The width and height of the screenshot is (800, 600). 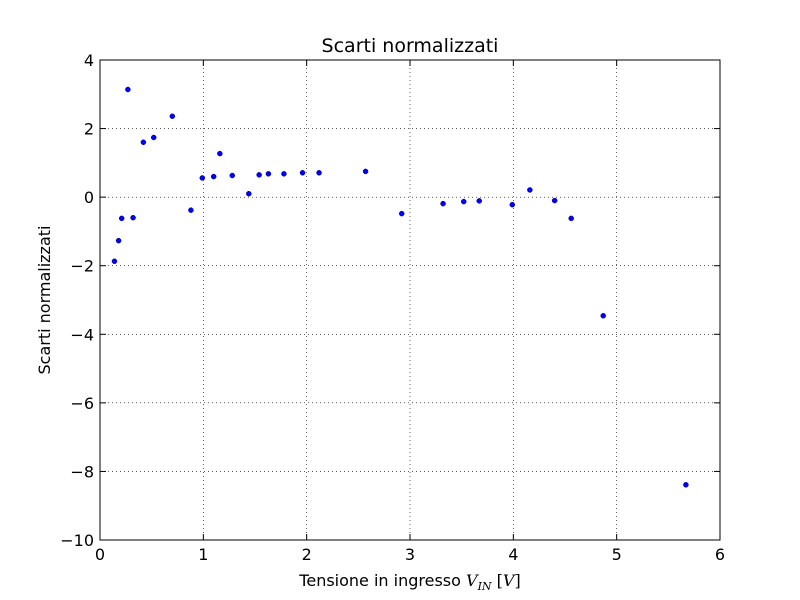 I want to click on y-tick-label: −8, so click(x=82, y=471).